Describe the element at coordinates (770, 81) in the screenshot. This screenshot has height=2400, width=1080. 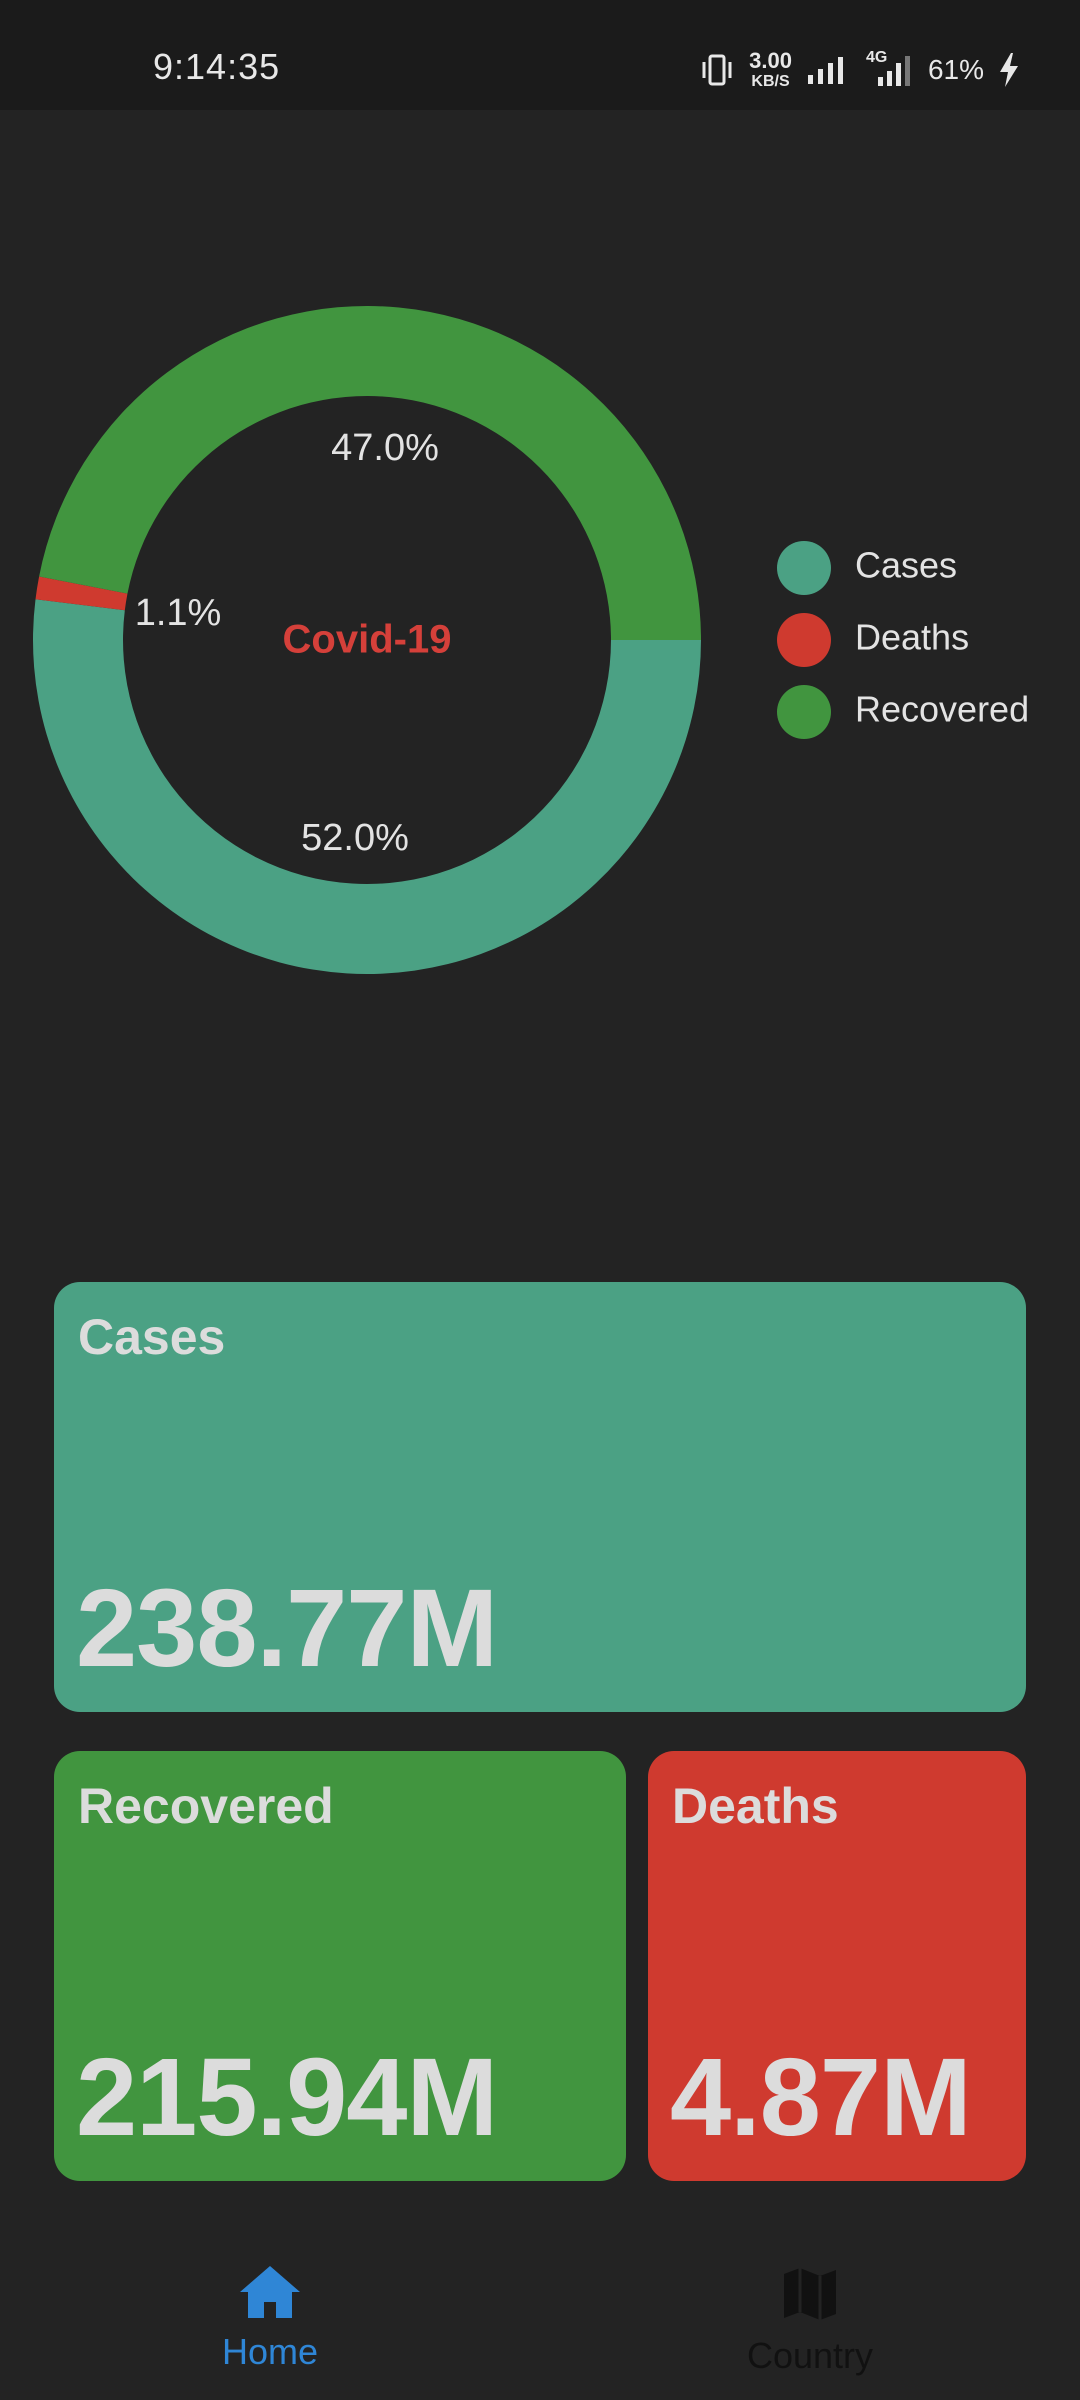
I see `net-speed-unit: KB/S` at that location.